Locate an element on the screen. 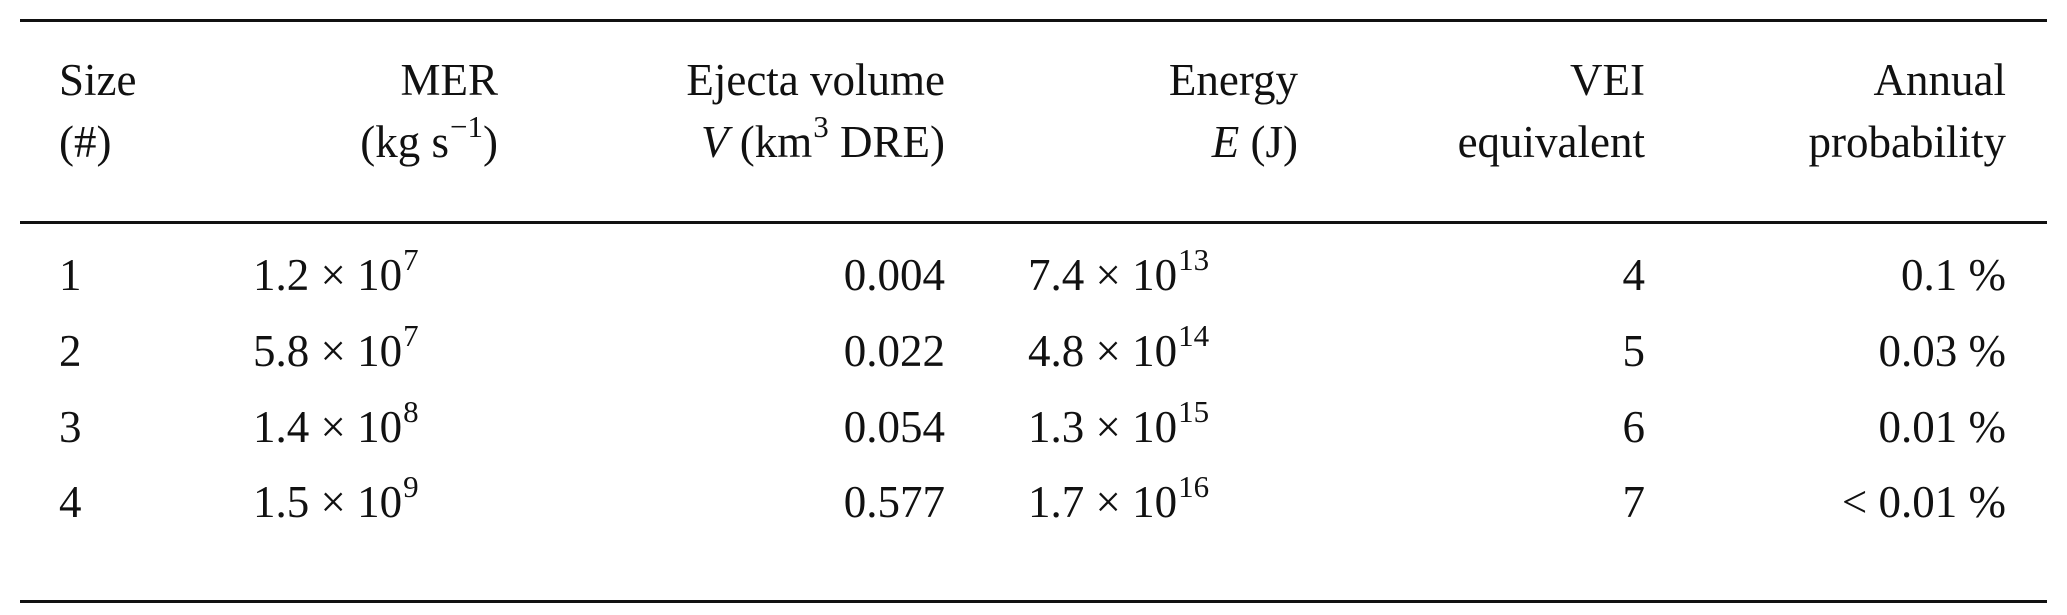  exponent: 14 is located at coordinates (1194, 335).